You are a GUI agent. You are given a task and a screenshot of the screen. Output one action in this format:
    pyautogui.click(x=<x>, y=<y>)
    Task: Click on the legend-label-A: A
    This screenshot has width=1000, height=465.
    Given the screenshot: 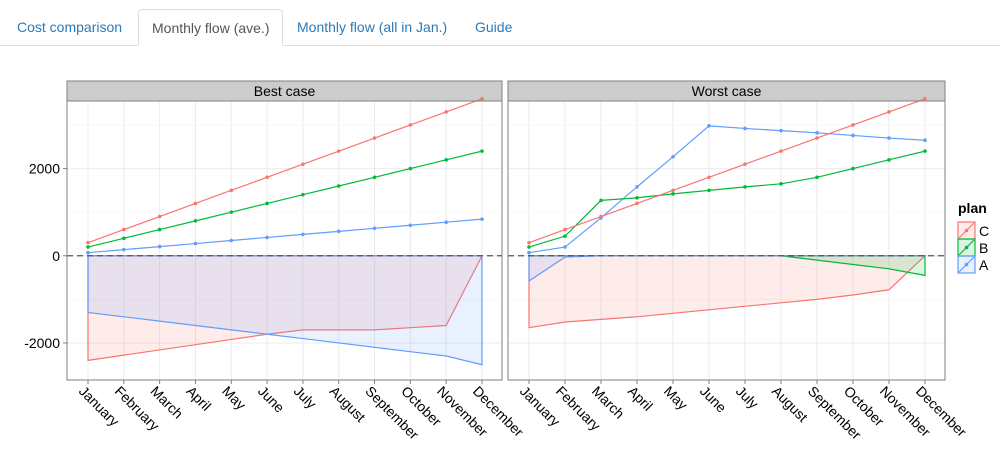 What is the action you would take?
    pyautogui.click(x=984, y=265)
    